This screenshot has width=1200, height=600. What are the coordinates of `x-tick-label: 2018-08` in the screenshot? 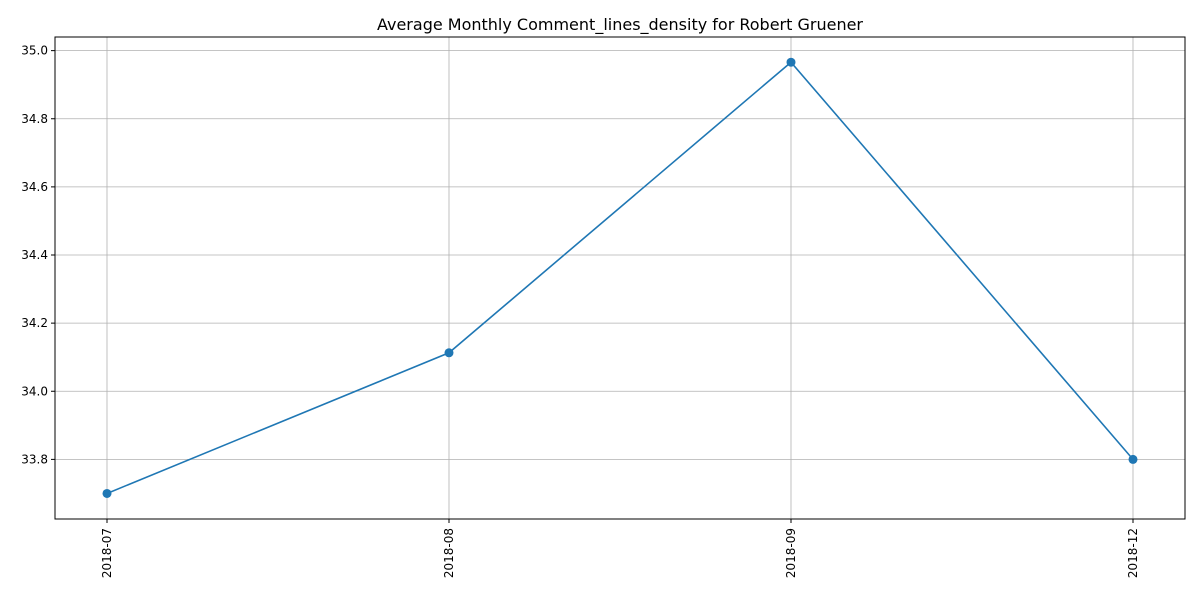 It's located at (449, 553).